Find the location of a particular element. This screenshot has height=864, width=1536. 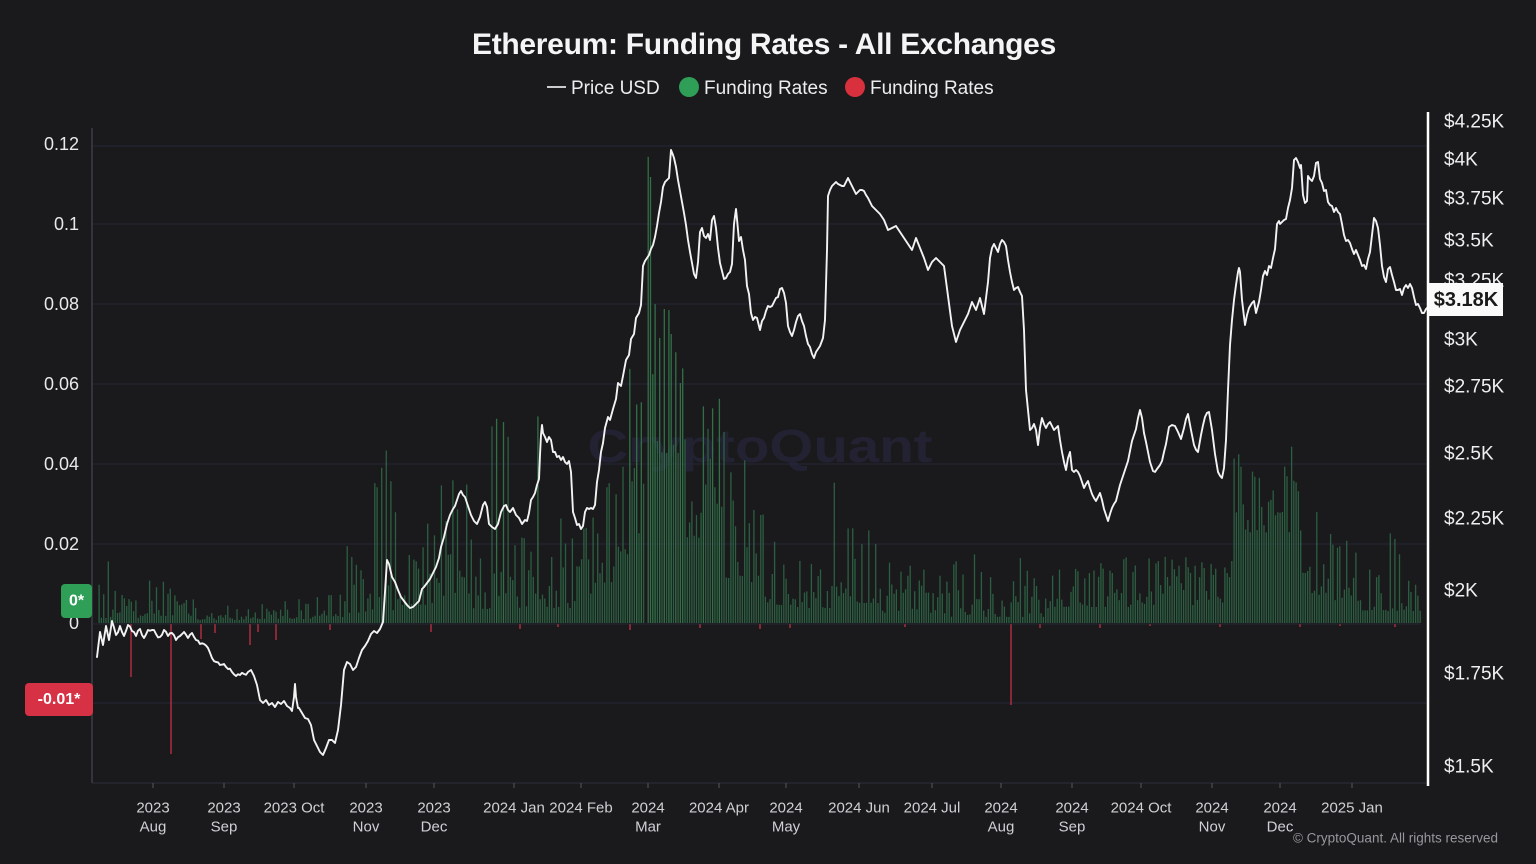

svg-text: 0* is located at coordinates (77, 601).